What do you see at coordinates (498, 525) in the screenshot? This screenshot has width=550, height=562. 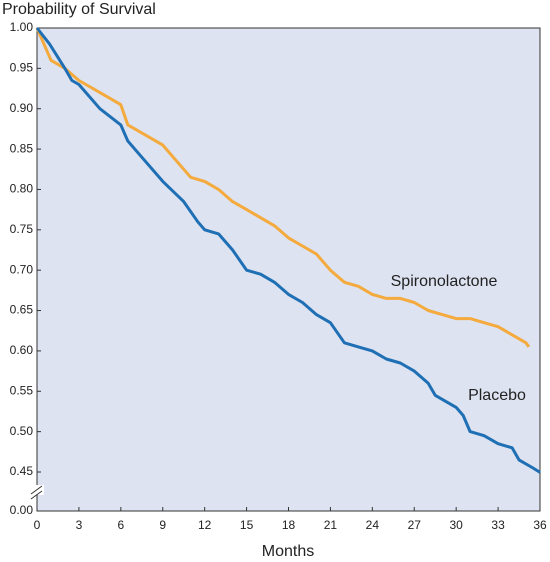 I see `x-tick-label: 33` at bounding box center [498, 525].